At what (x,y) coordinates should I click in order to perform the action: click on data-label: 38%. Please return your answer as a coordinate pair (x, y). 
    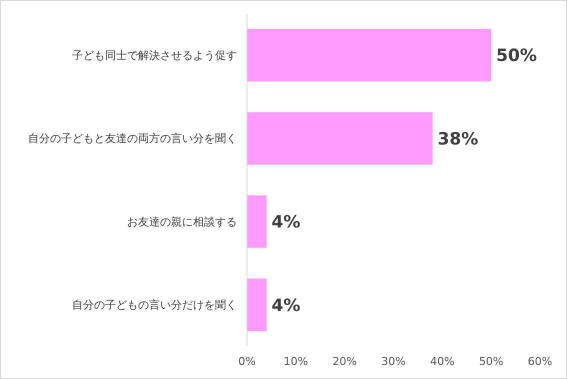
    Looking at the image, I should click on (458, 139).